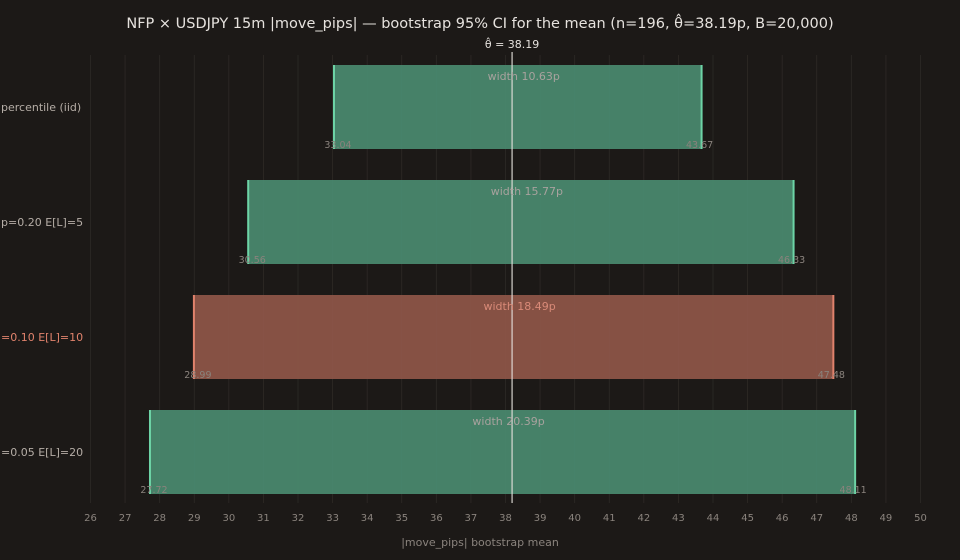 The width and height of the screenshot is (960, 560). What do you see at coordinates (782, 518) in the screenshot?
I see `x-tick-label-46: 46` at bounding box center [782, 518].